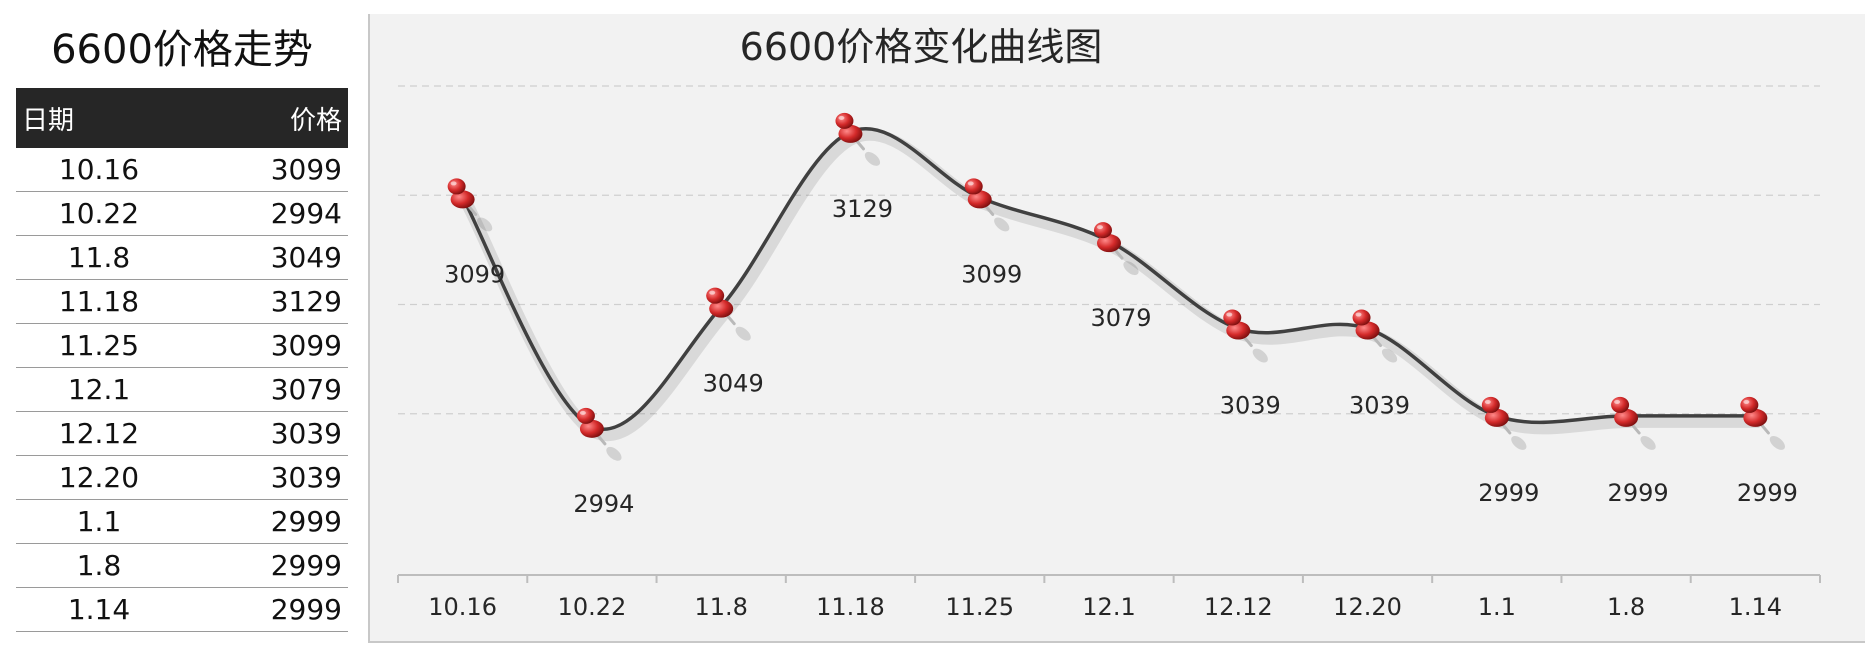  Describe the element at coordinates (99, 213) in the screenshot. I see `date-cell: 10.22` at that location.